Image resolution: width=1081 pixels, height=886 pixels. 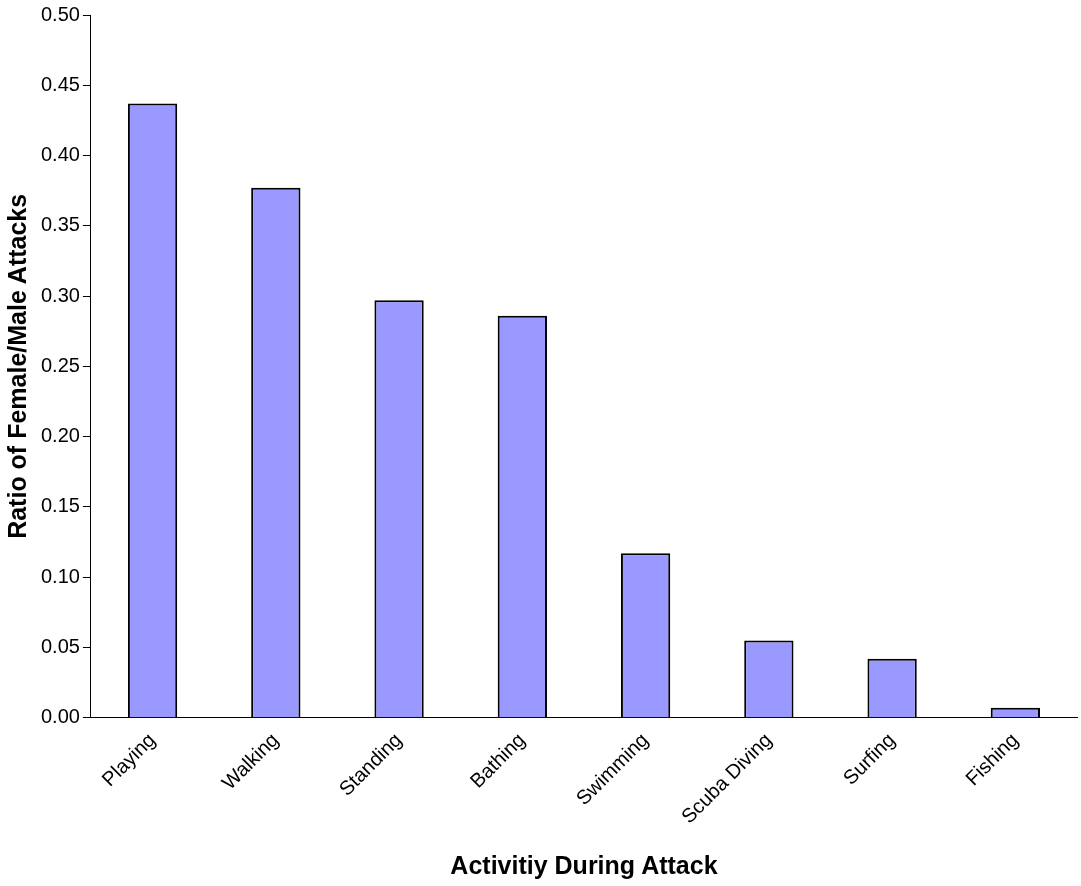 I want to click on y-tick-label: 0.40, so click(x=60, y=154).